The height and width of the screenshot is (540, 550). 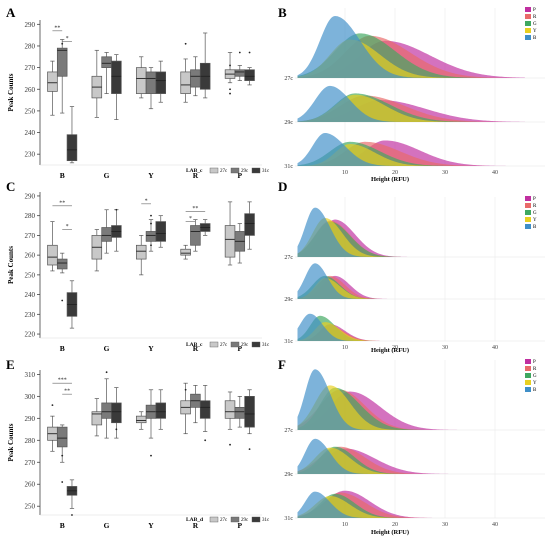 I want to click on x-tick-label: 10, so click(x=345, y=173).